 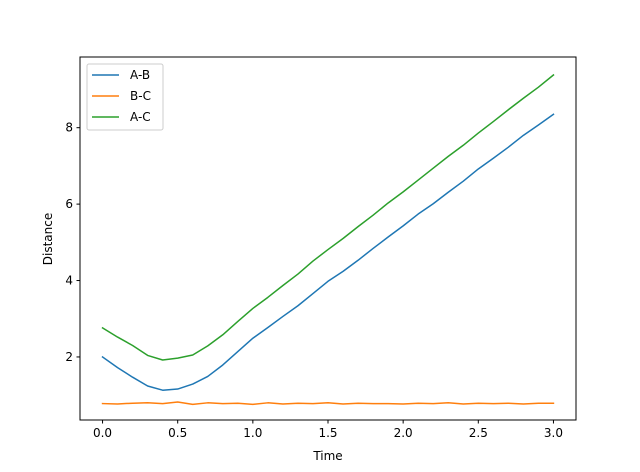 I want to click on y-axis: 2 4 6 8, so click(x=72, y=242).